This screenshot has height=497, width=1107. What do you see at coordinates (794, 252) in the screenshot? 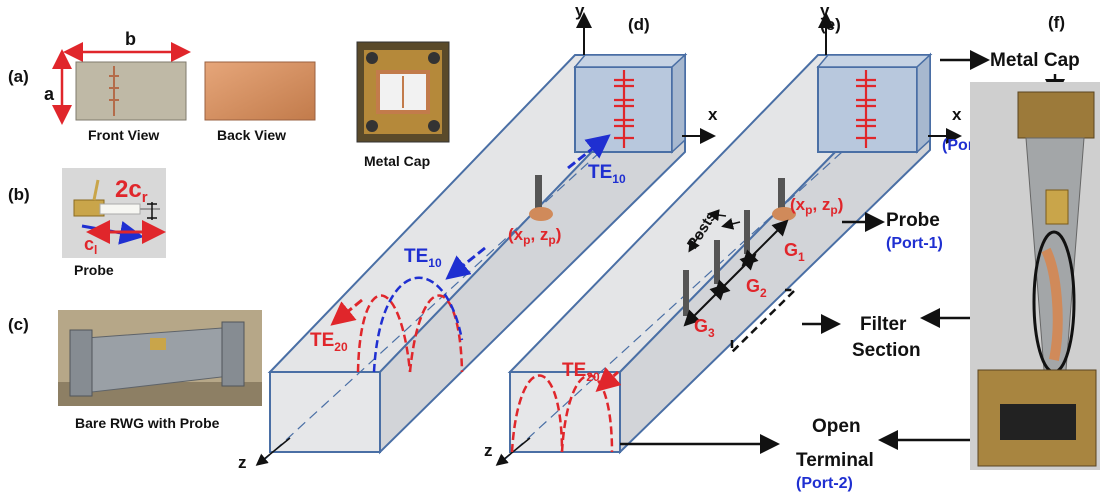
I see `gap-g1-label: G1` at bounding box center [794, 252].